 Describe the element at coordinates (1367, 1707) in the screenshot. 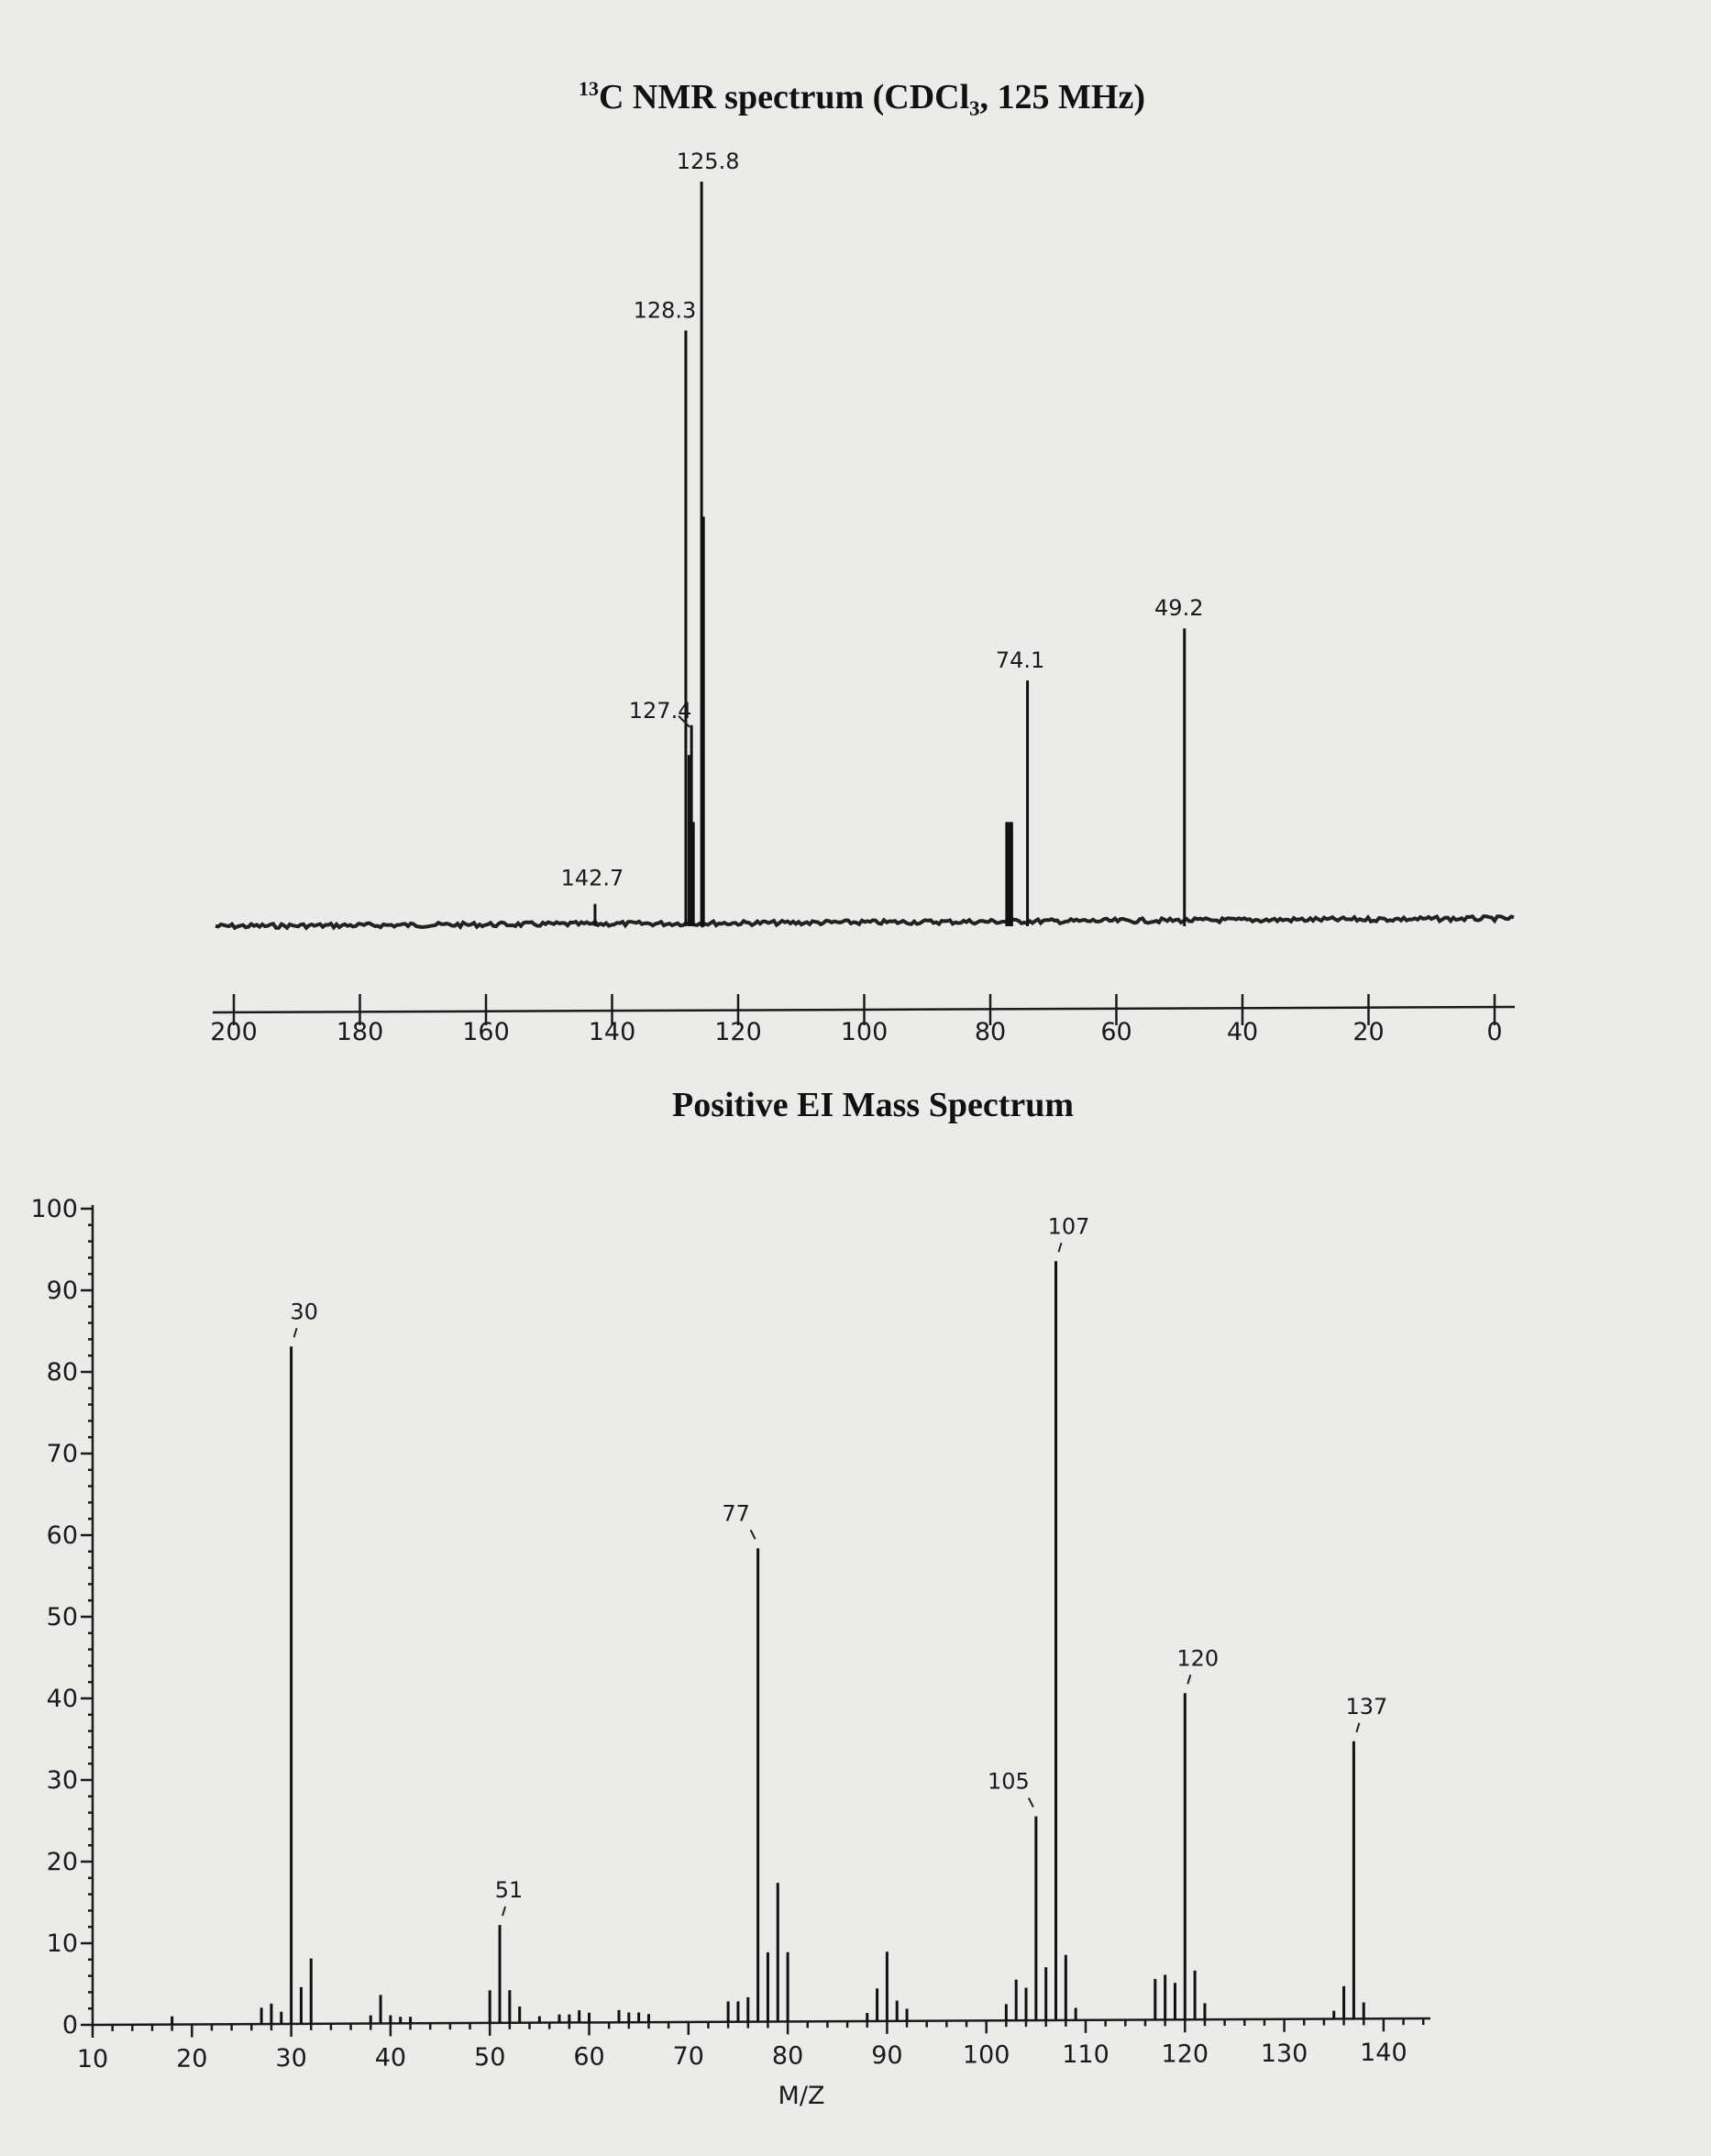

I see `ms-peak-label: 137` at that location.